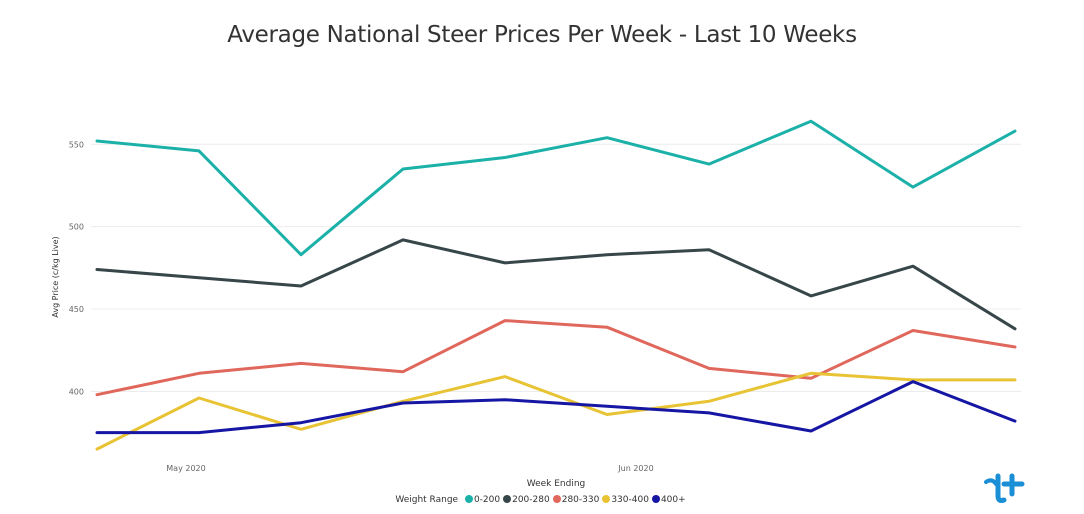 This screenshot has height=514, width=1084. What do you see at coordinates (427, 500) in the screenshot?
I see `legend-title: Weight Range` at bounding box center [427, 500].